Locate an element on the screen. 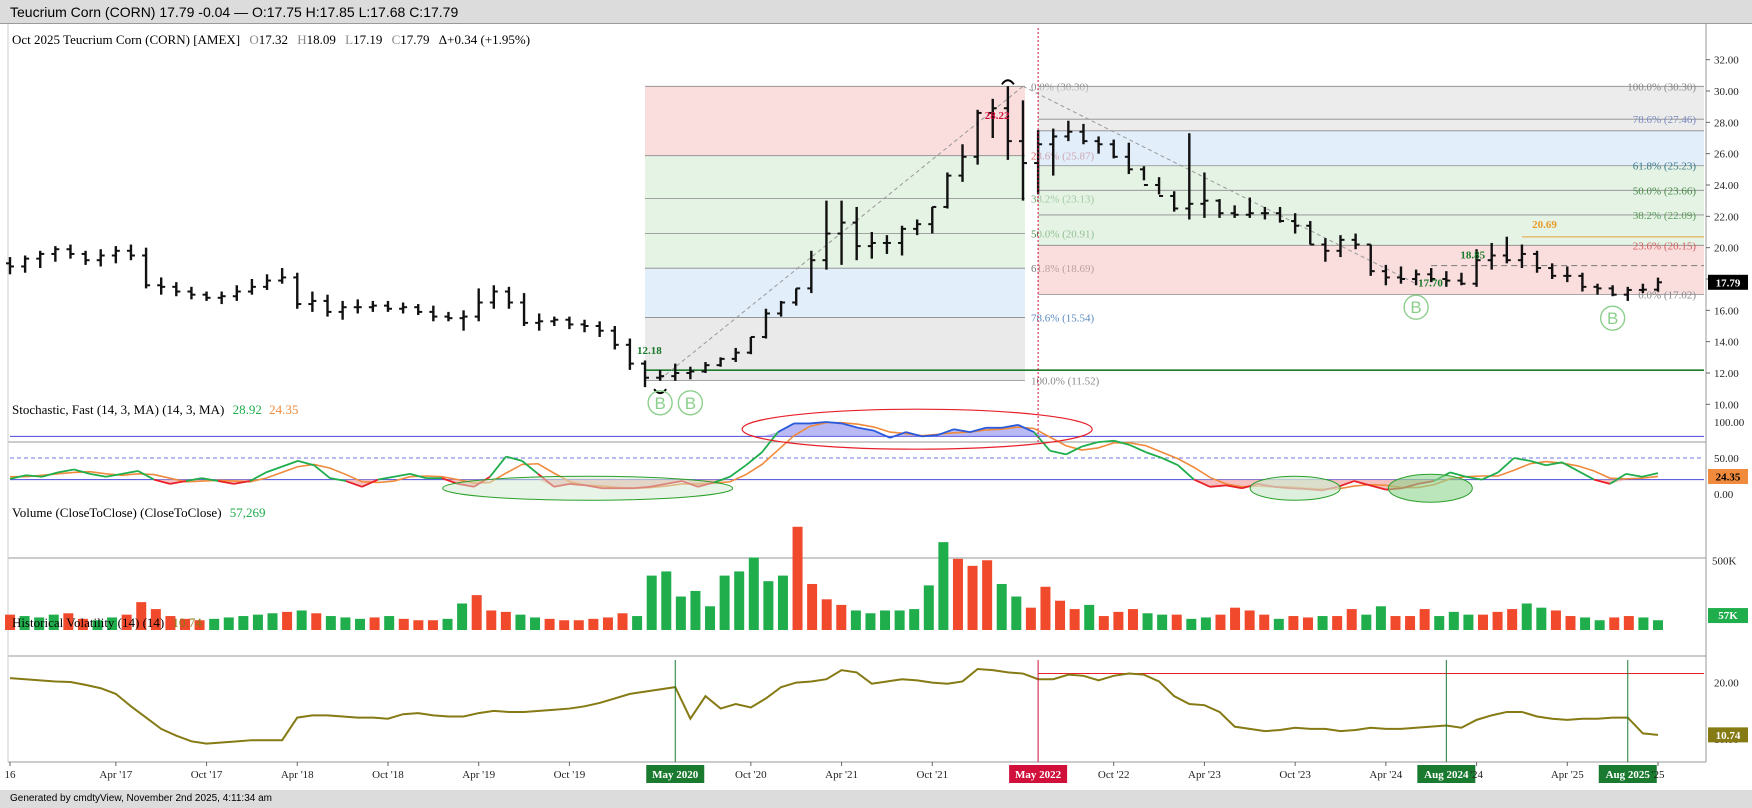  last-price-value: 17.79 is located at coordinates (1728, 283).